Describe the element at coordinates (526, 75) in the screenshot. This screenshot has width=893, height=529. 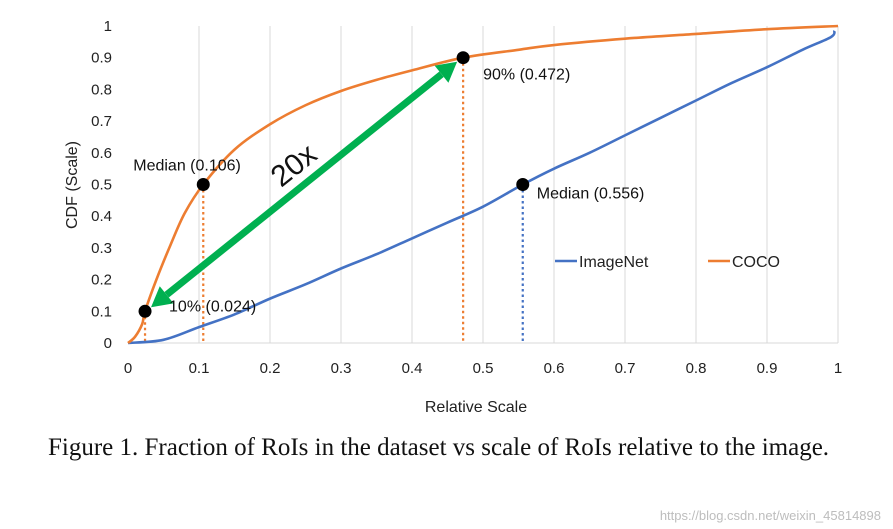
I see `marker-label: 90% (0.472)` at that location.